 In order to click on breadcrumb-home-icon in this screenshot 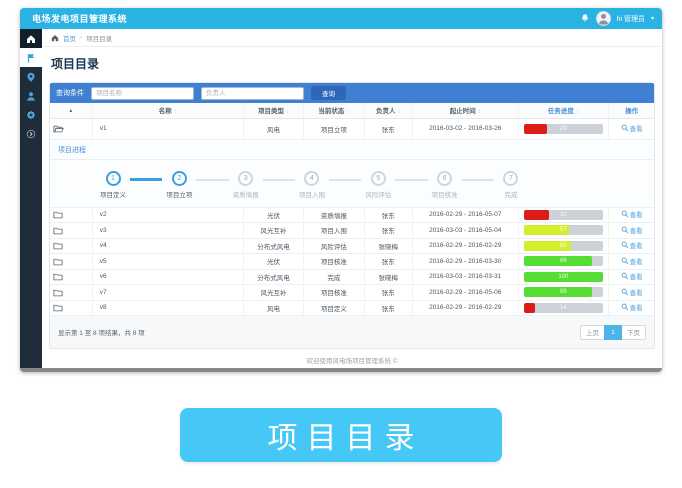, I will do `click(55, 38)`.